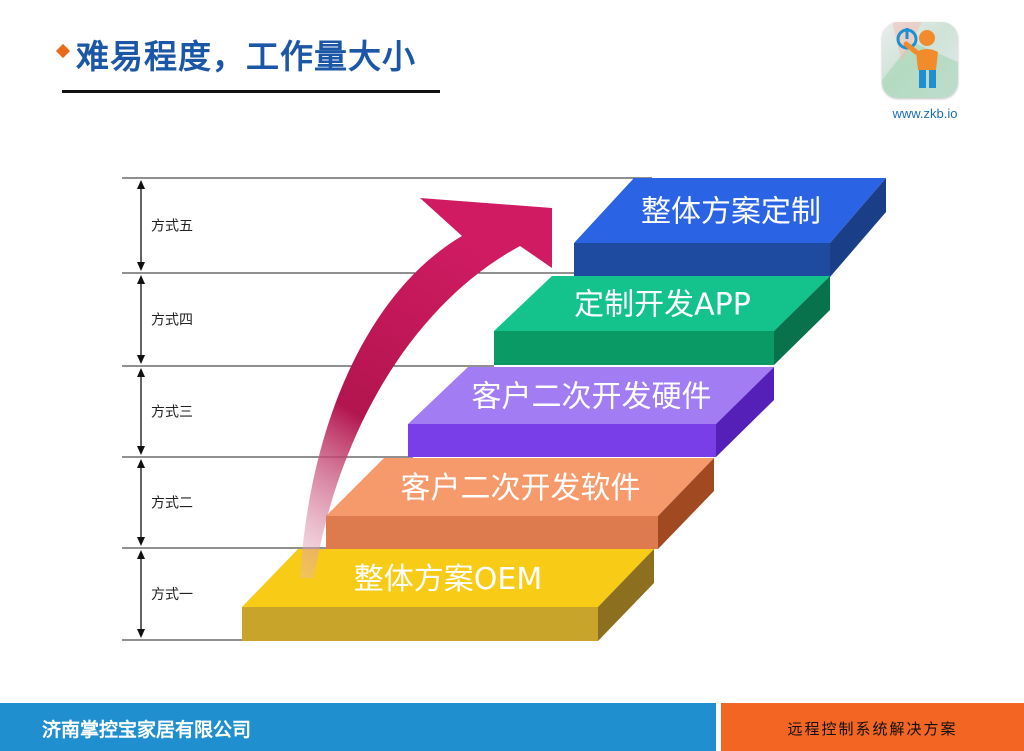 The height and width of the screenshot is (751, 1024). I want to click on step-label: 客户二次开发软件, so click(521, 488).